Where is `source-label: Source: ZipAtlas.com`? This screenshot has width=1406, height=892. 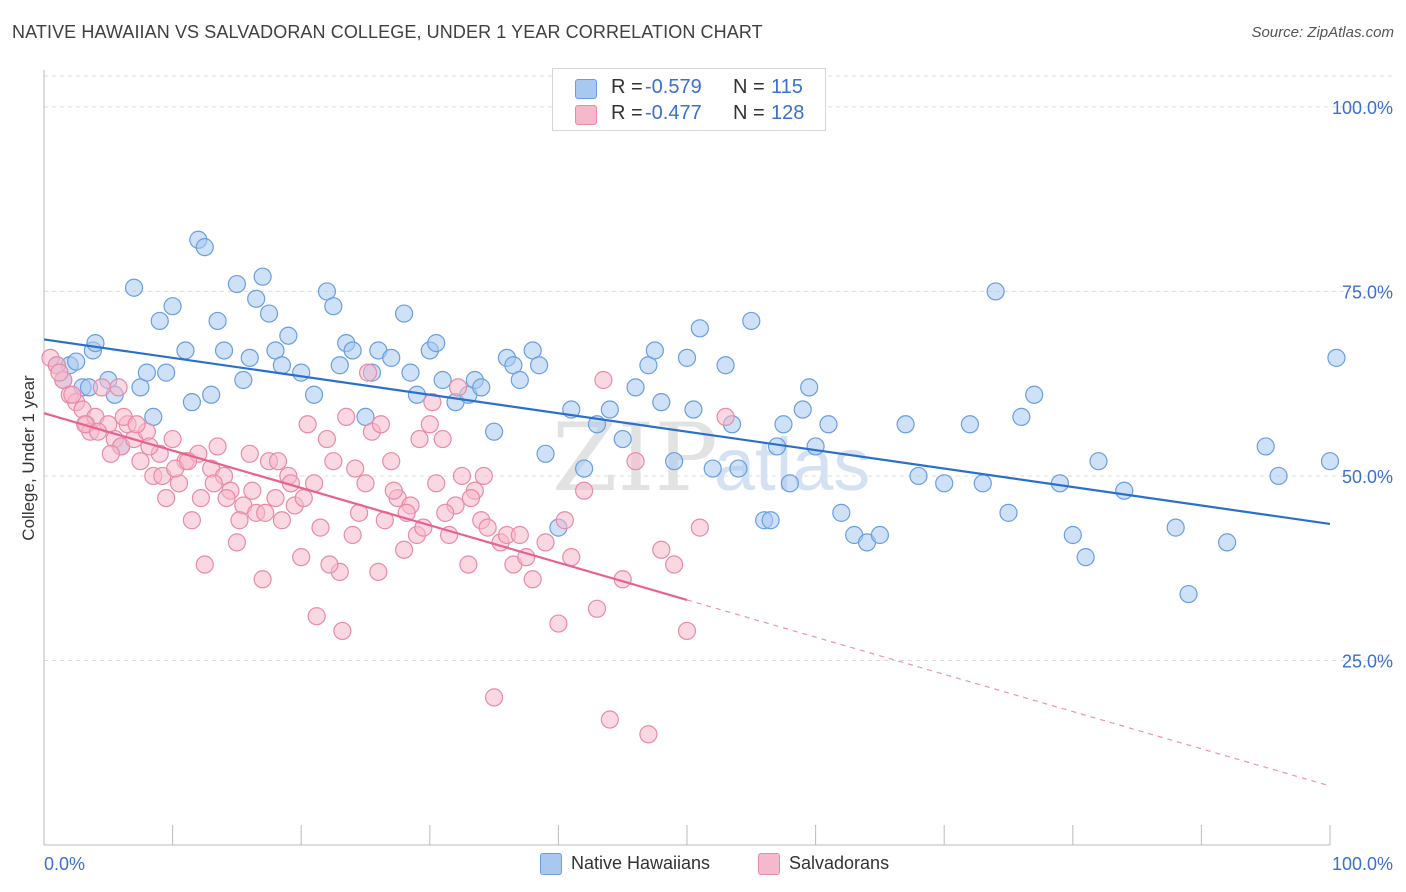
source-label: Source: ZipAtlas.com is located at coordinates (1322, 32).